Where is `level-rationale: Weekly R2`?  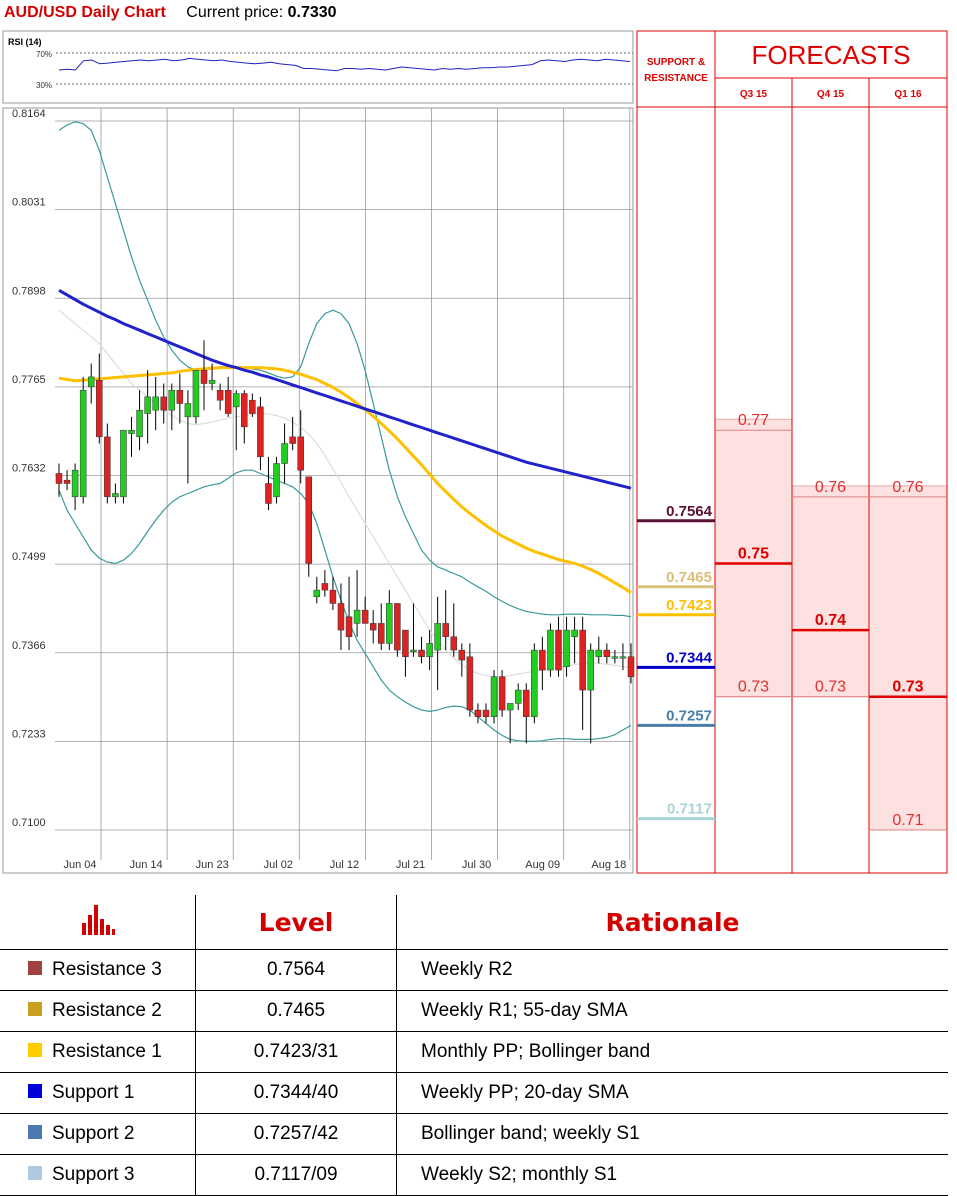 level-rationale: Weekly R2 is located at coordinates (672, 970).